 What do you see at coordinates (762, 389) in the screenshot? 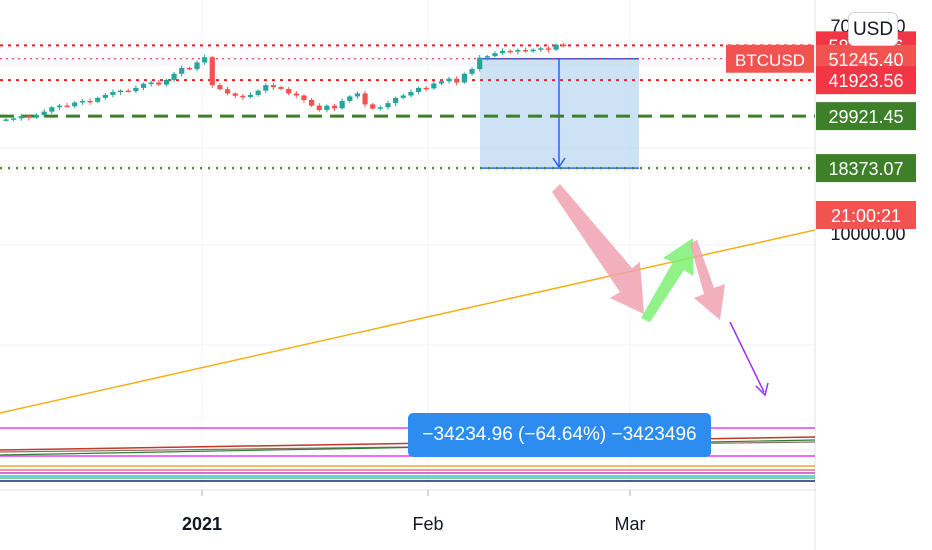
I see `projection-arrow-purple-head` at bounding box center [762, 389].